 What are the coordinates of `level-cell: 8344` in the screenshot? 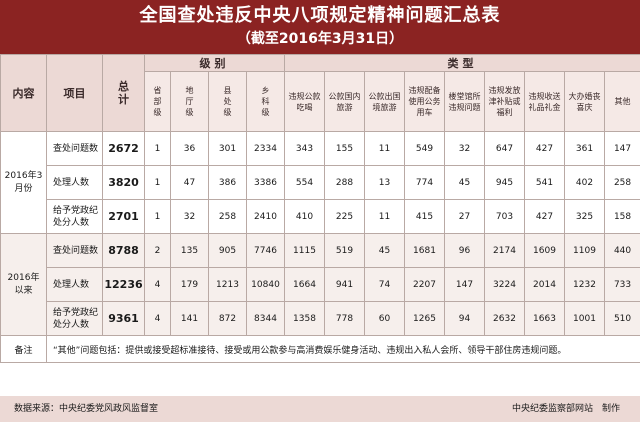 It's located at (265, 318).